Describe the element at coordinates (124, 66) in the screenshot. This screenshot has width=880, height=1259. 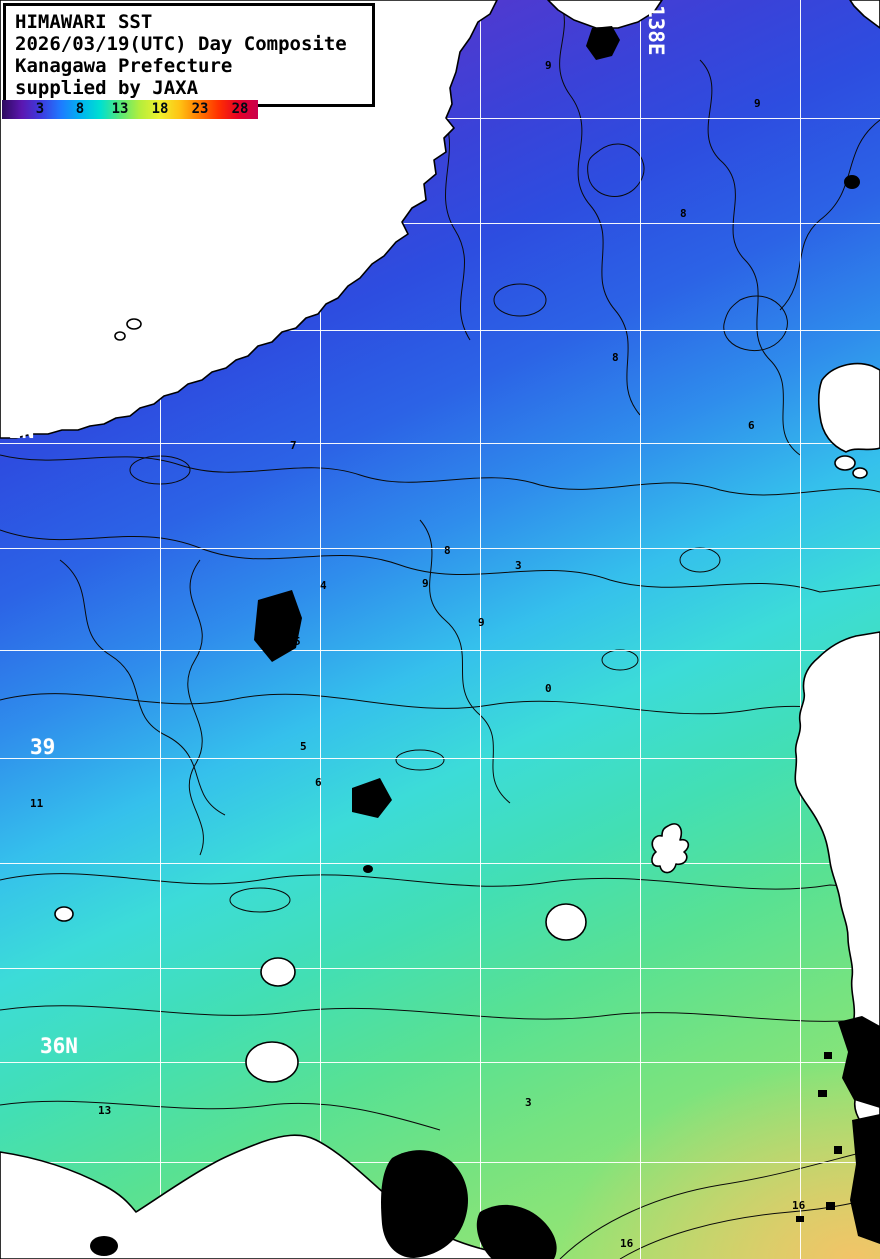
I see `title-region: Kanagawa Prefecture` at that location.